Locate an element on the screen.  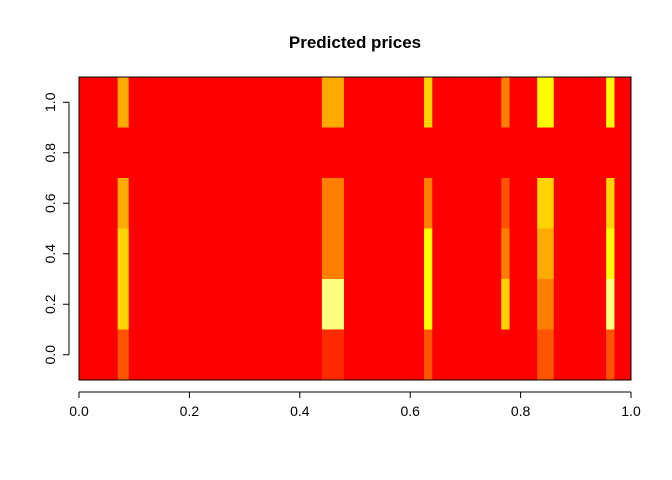
x-axis: 0.0 0.2 0.4 0.6 0.8 1.0 is located at coordinates (355, 405).